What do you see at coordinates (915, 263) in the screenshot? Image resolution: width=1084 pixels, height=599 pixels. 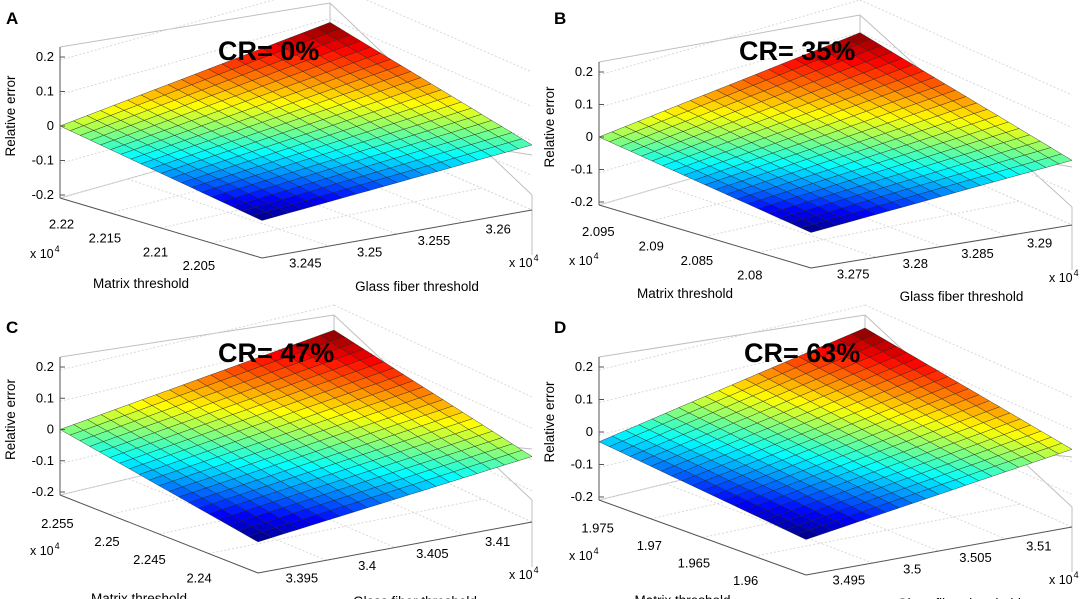 I see `x-tick-label: 3.28` at bounding box center [915, 263].